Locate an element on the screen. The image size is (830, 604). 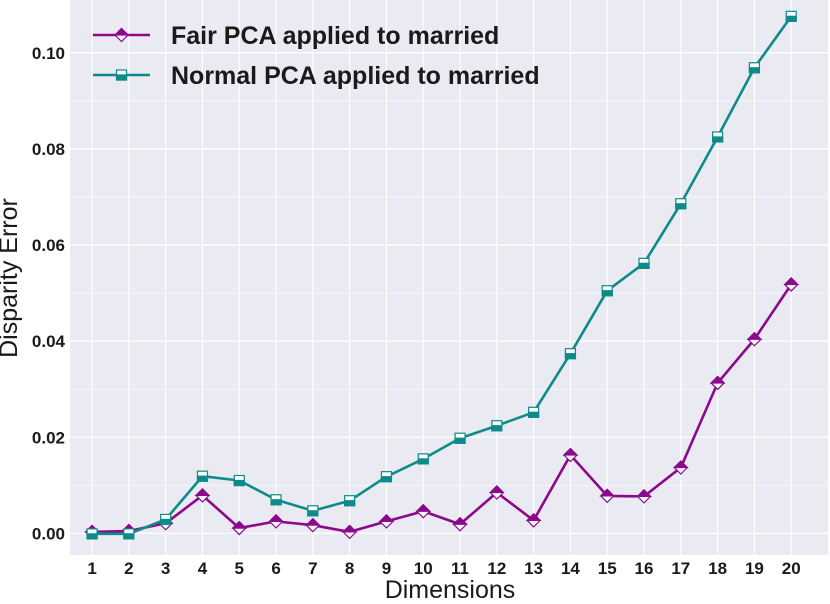
y-tick-label: 0.02 is located at coordinates (48, 437).